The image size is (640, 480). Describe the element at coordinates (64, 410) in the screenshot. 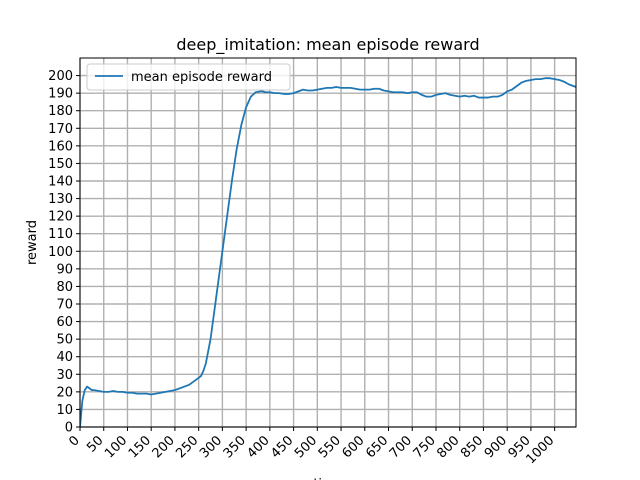

I see `y-tick-label: 10` at that location.